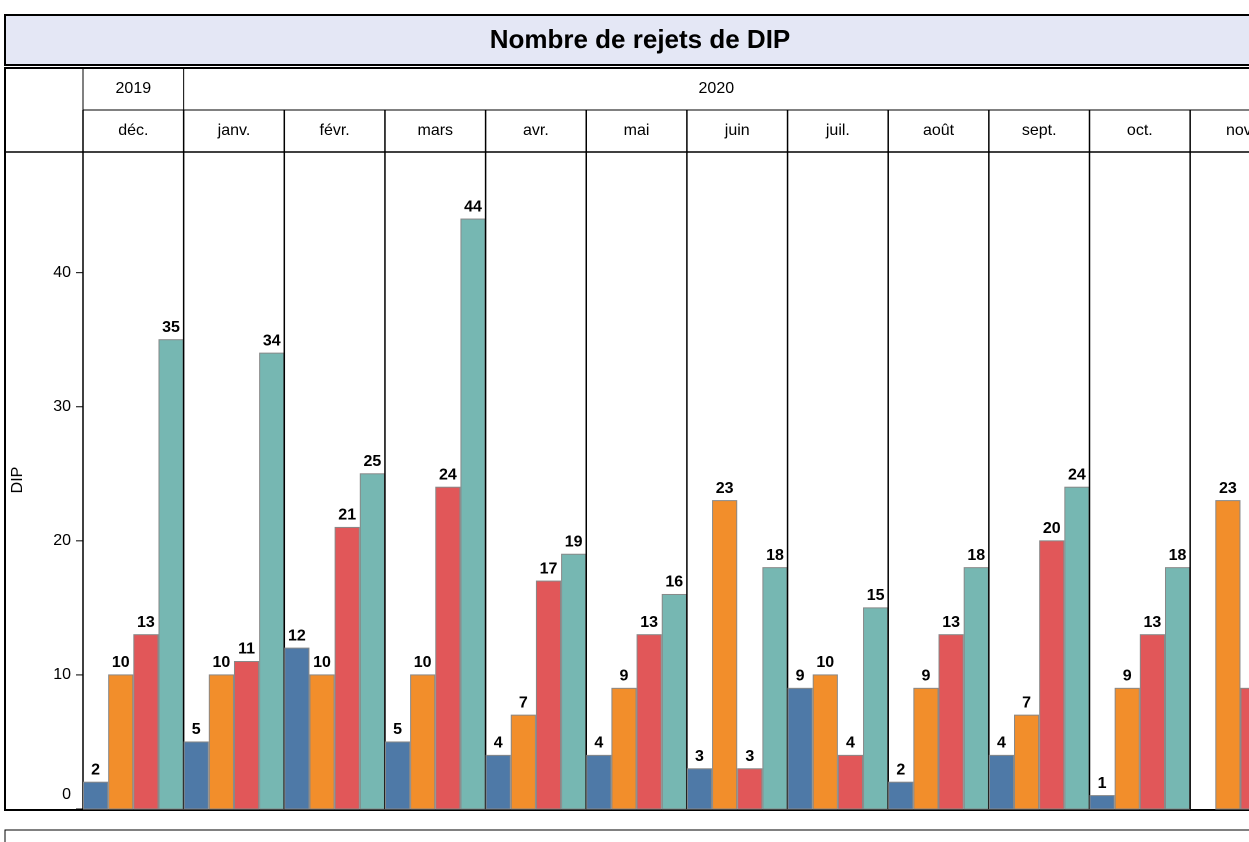  I want to click on value-label: 34, so click(272, 340).